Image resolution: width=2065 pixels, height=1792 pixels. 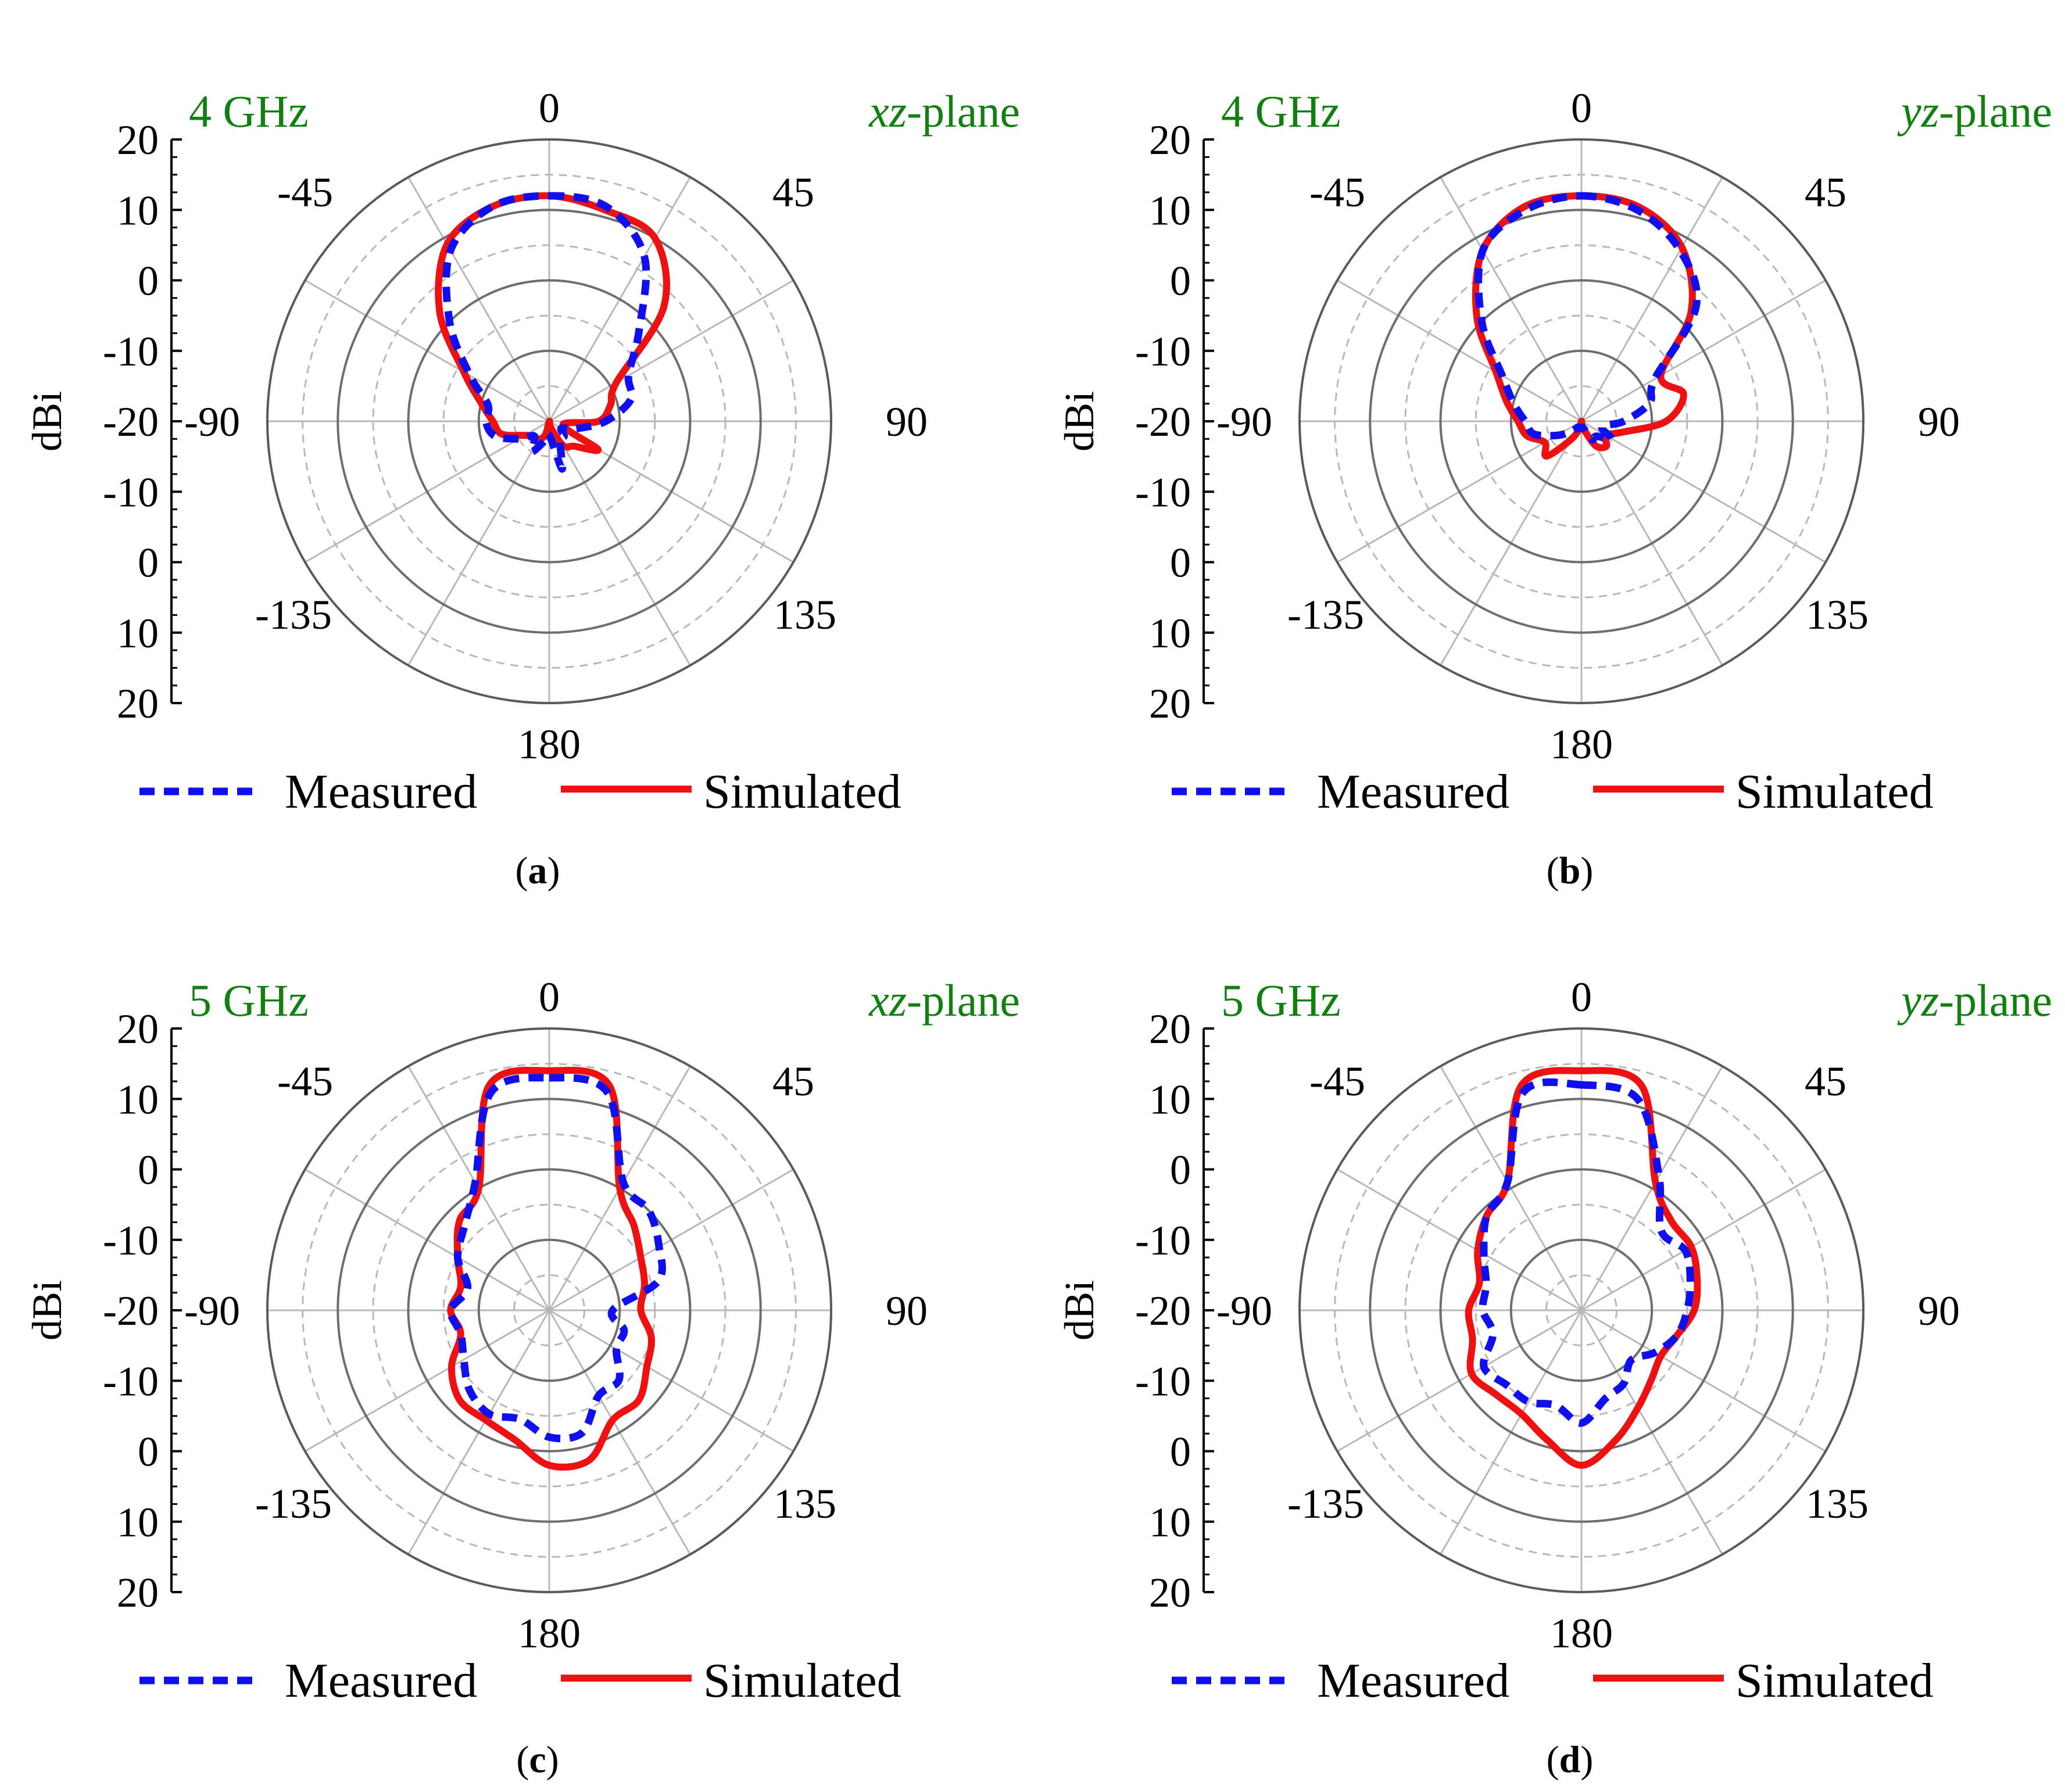 What do you see at coordinates (1570, 1760) in the screenshot?
I see `panel-caption: (d)` at bounding box center [1570, 1760].